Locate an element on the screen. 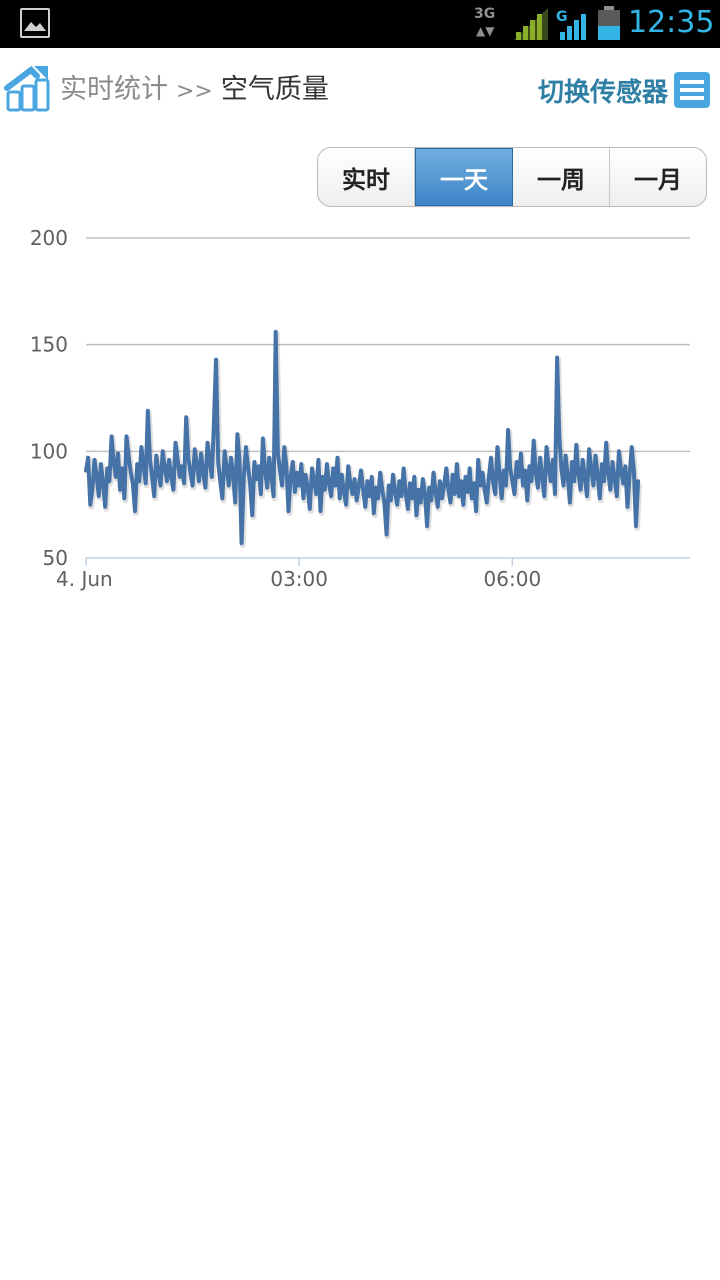 The height and width of the screenshot is (1280, 720). x-tick-label: 4. Jun is located at coordinates (84, 579).